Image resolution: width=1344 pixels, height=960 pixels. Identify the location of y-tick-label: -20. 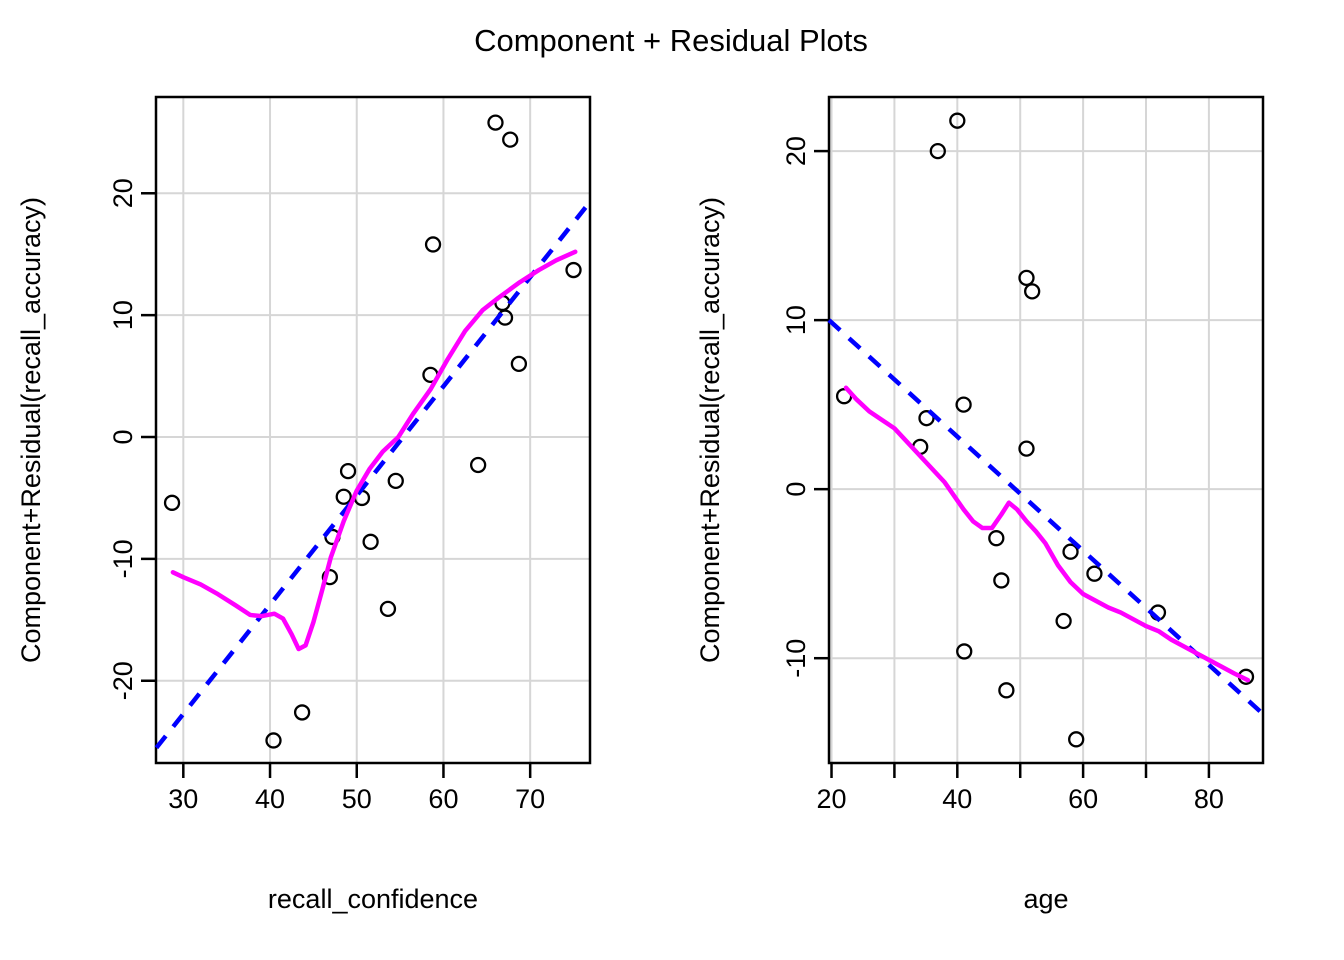
(123, 680).